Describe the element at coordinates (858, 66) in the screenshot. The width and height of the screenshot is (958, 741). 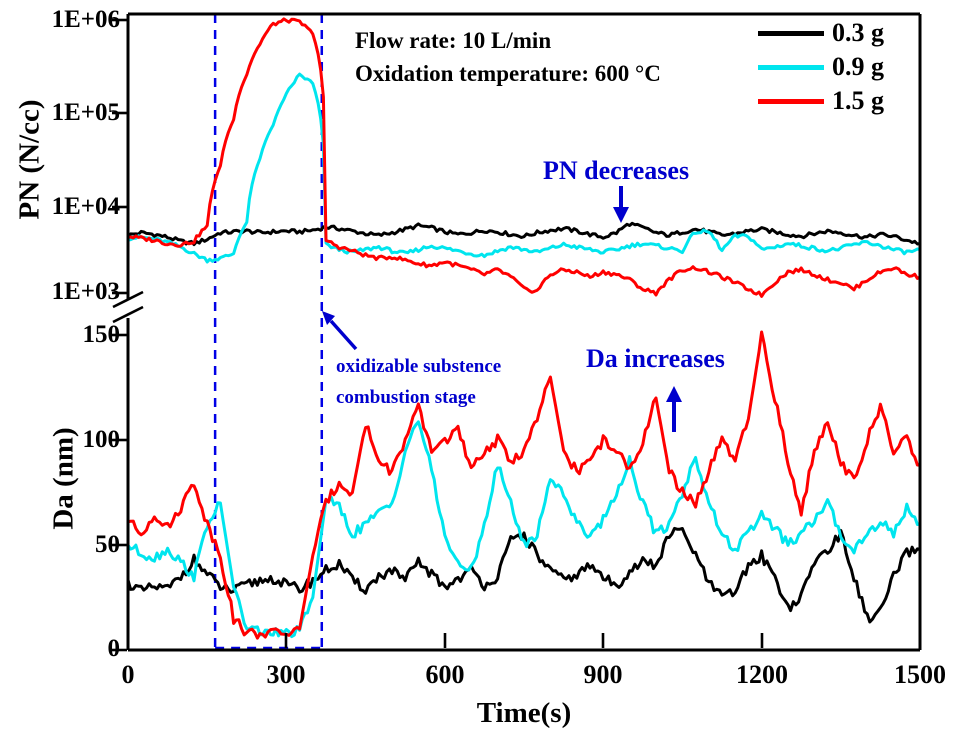
I see `legend-label-09g: 0.9 g` at that location.